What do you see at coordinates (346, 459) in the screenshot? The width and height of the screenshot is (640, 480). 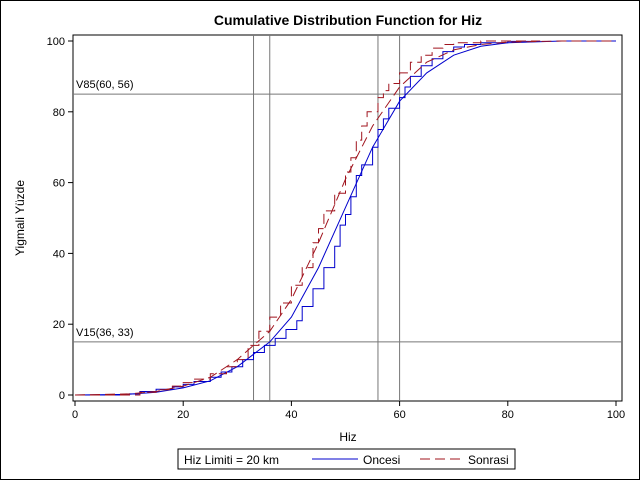 I see `legend: Hiz Limiti = 20 km Oncesi Sonrasi` at bounding box center [346, 459].